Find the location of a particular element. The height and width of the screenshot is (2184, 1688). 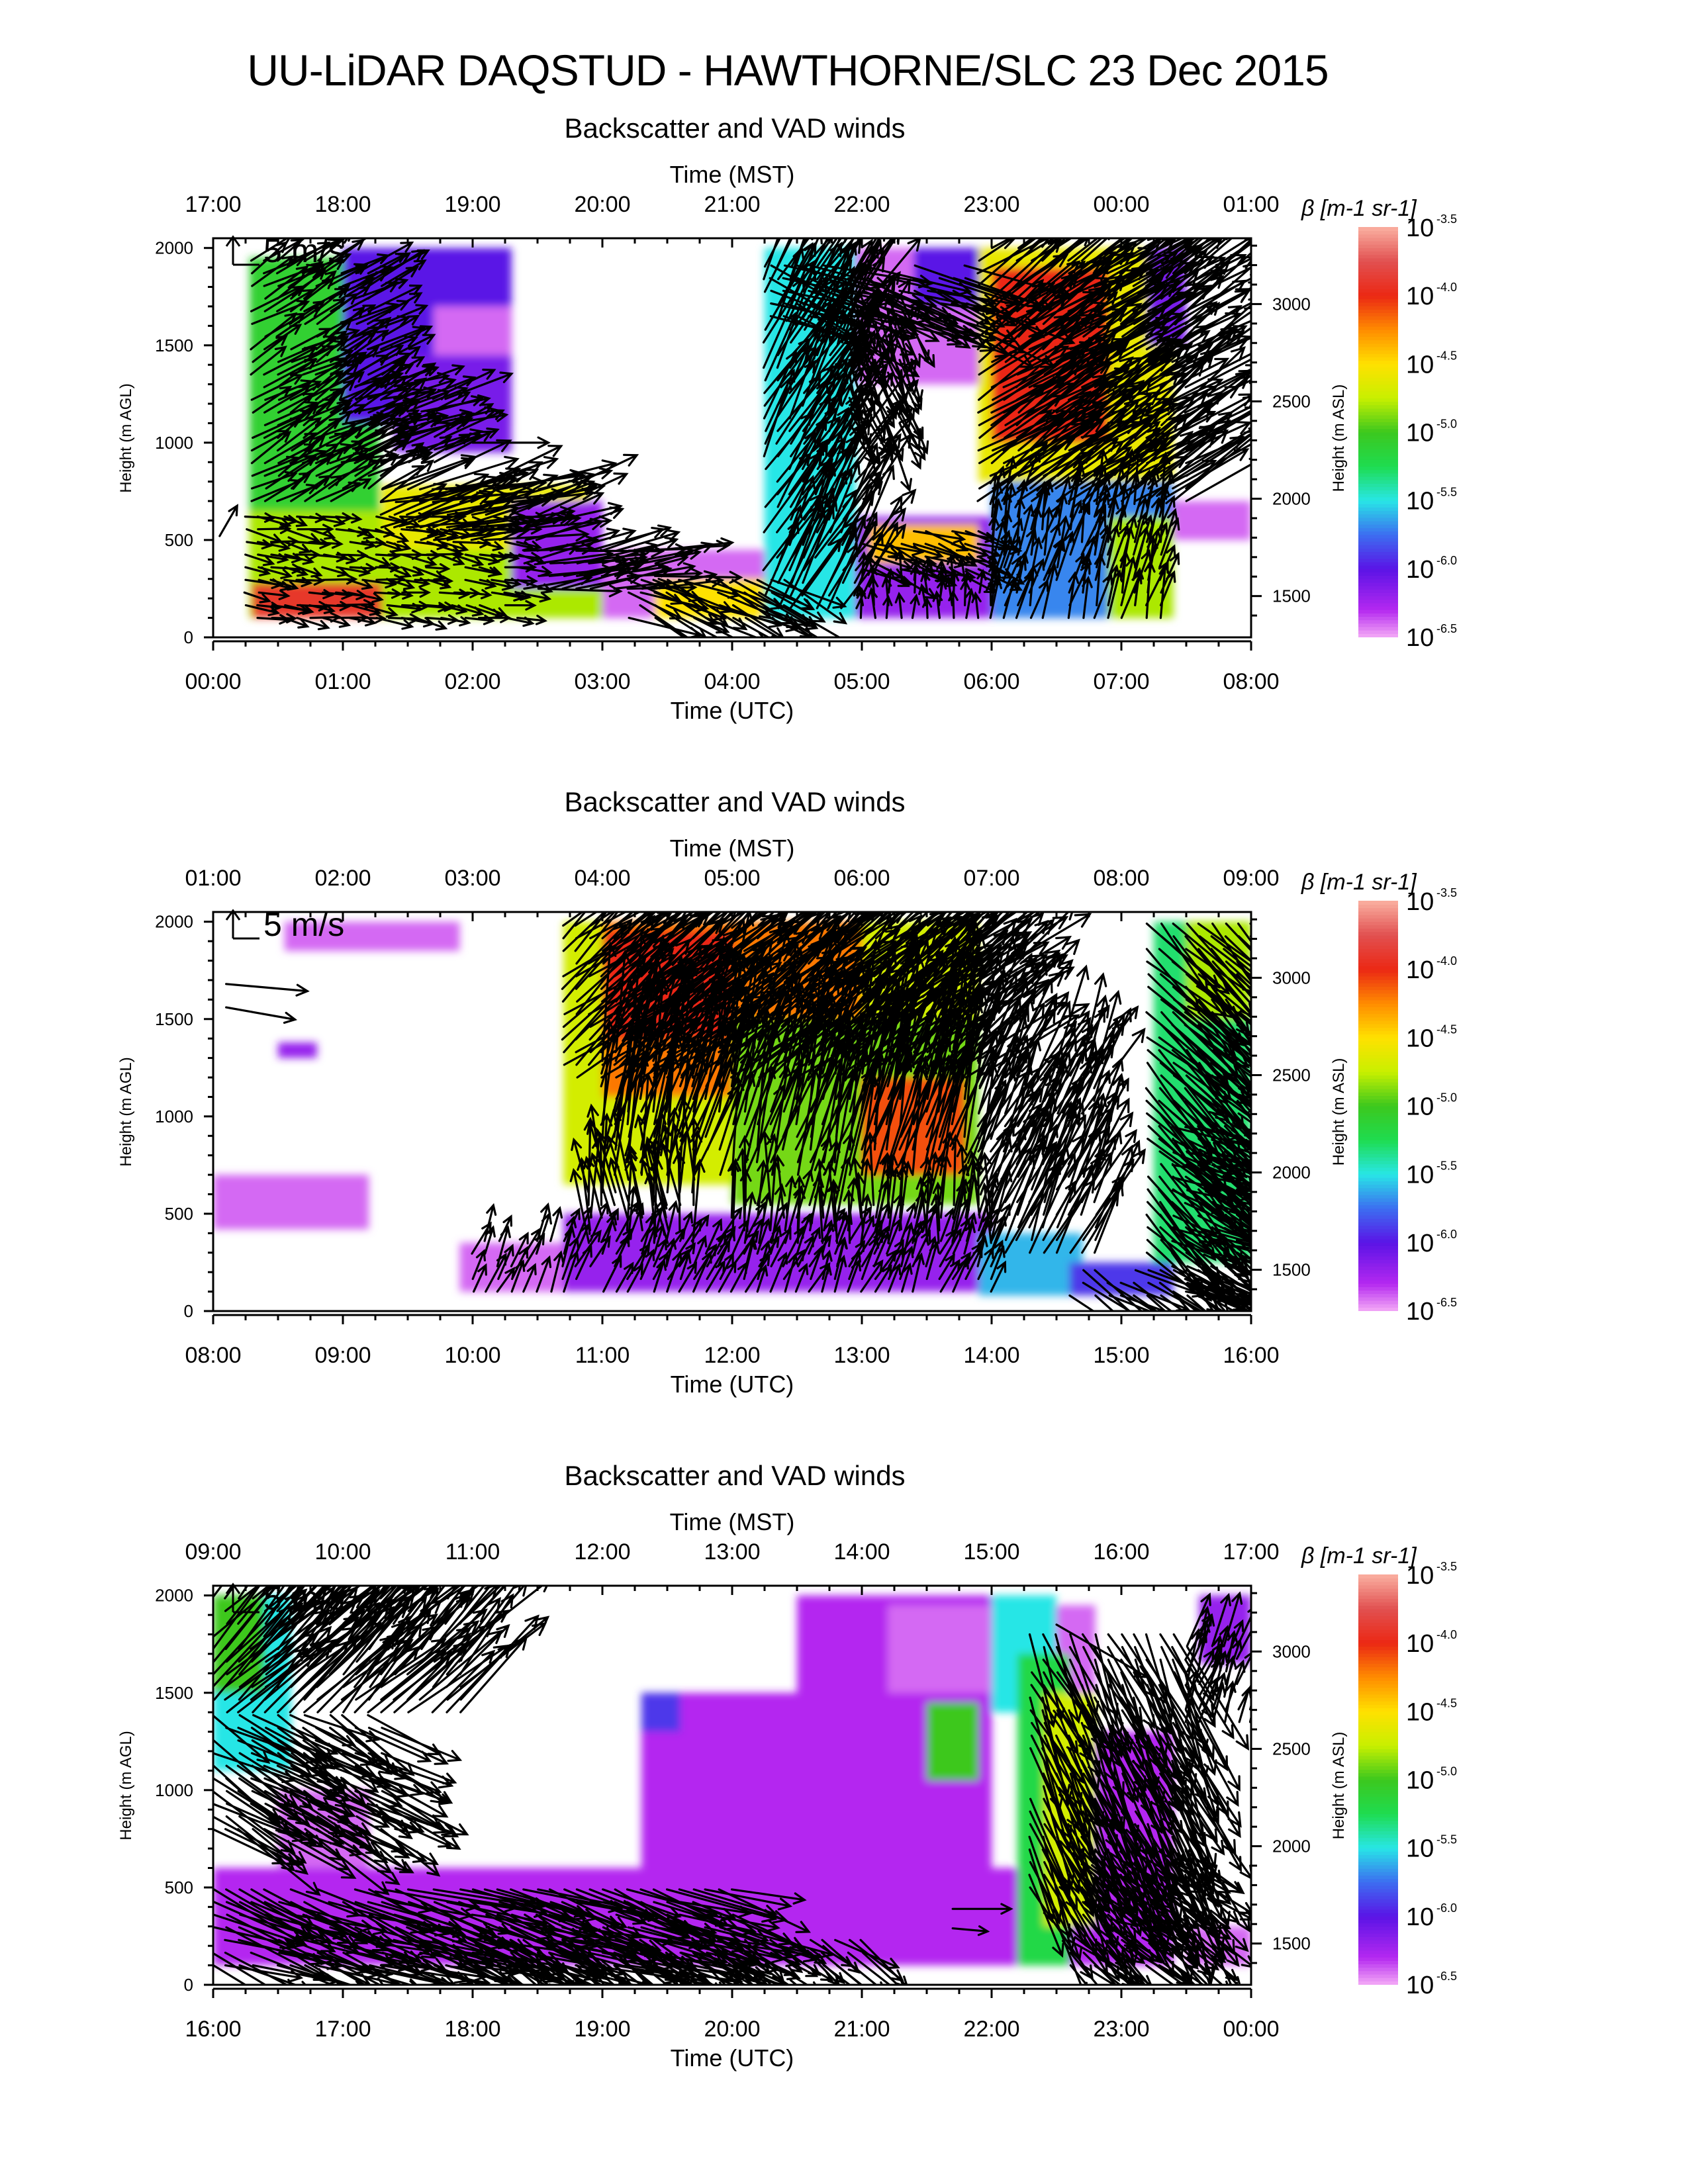

top-tick-label: 08:00 is located at coordinates (1121, 879).